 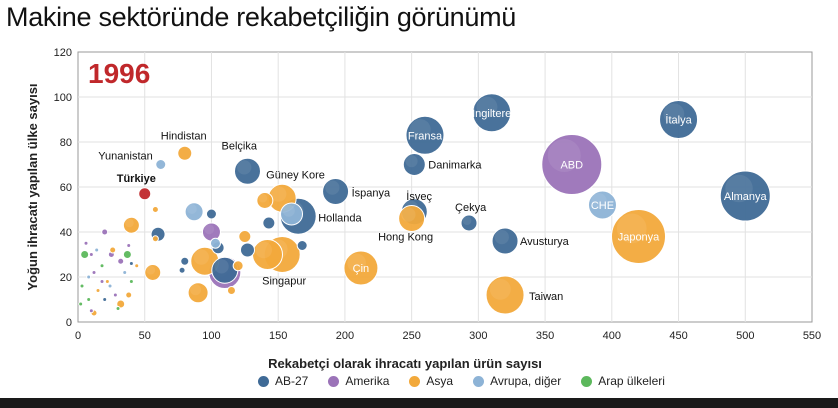 What do you see at coordinates (526, 381) in the screenshot?
I see `legend-label: Avrupa, diğer` at bounding box center [526, 381].